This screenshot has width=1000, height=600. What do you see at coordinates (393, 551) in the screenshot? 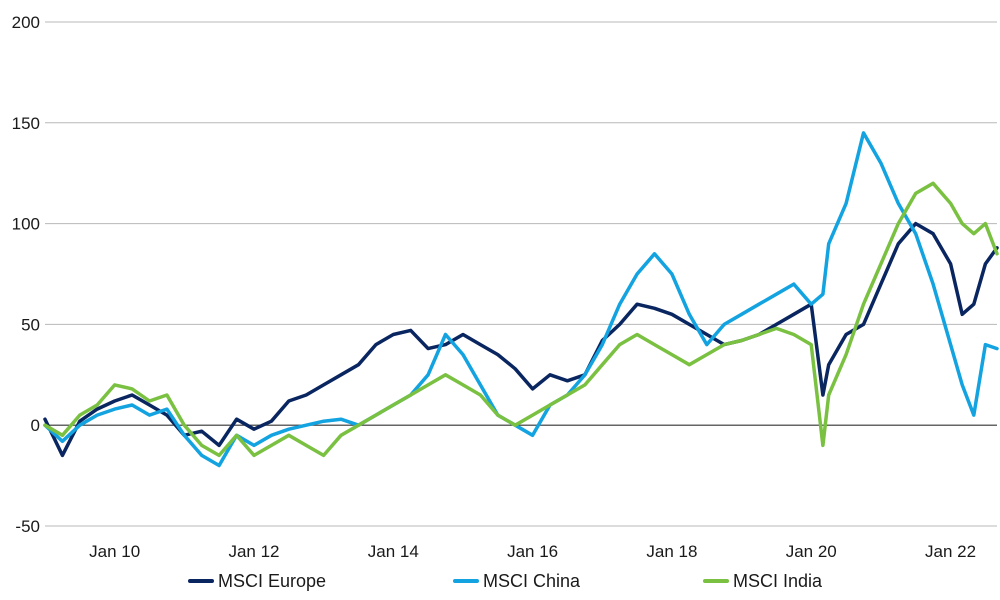
I see `x-tick-label: Jan 14` at bounding box center [393, 551].